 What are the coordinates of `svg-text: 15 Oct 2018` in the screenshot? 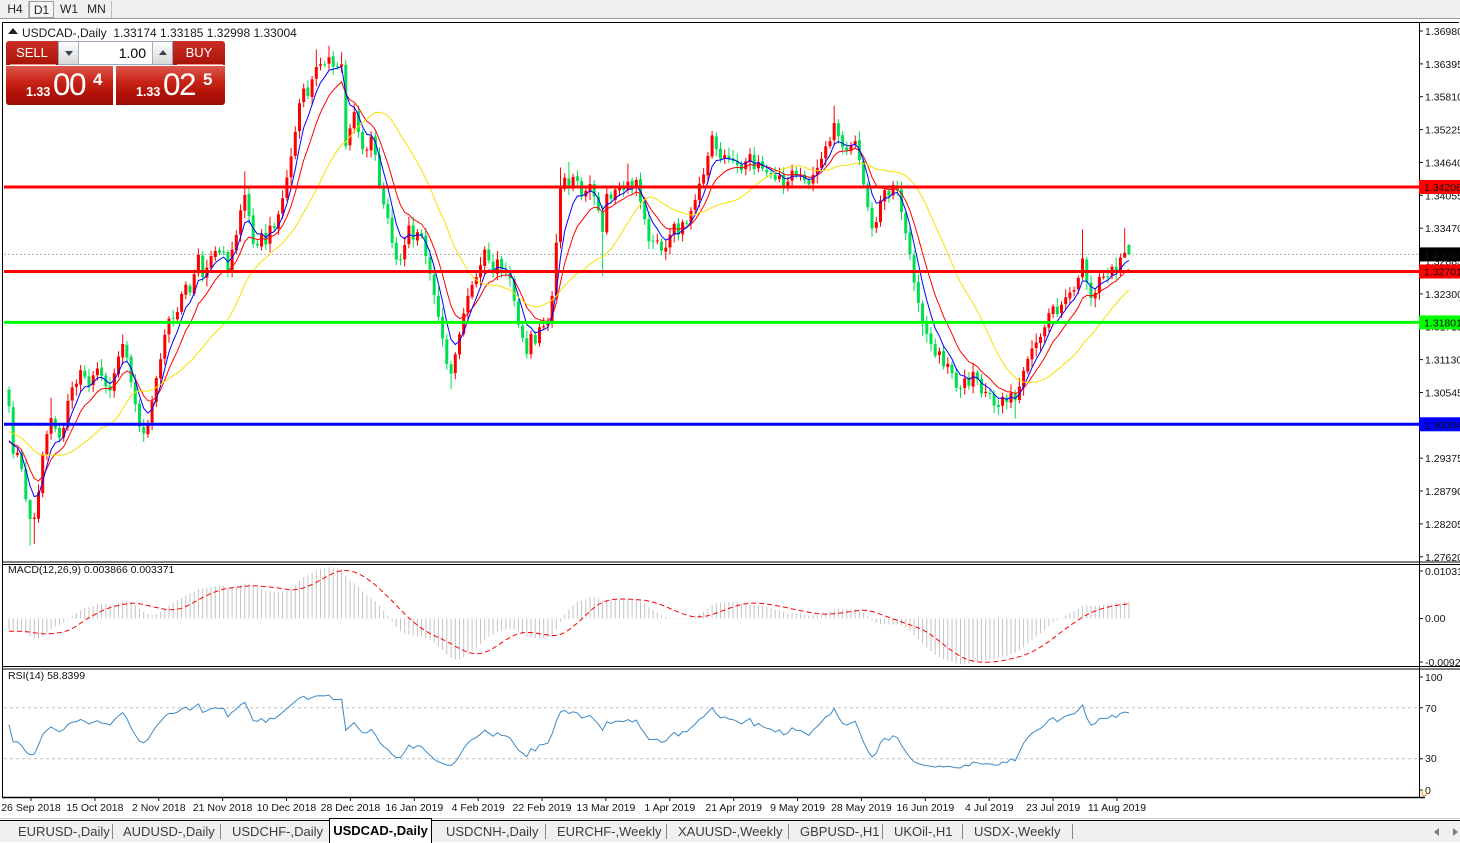 It's located at (94, 808).